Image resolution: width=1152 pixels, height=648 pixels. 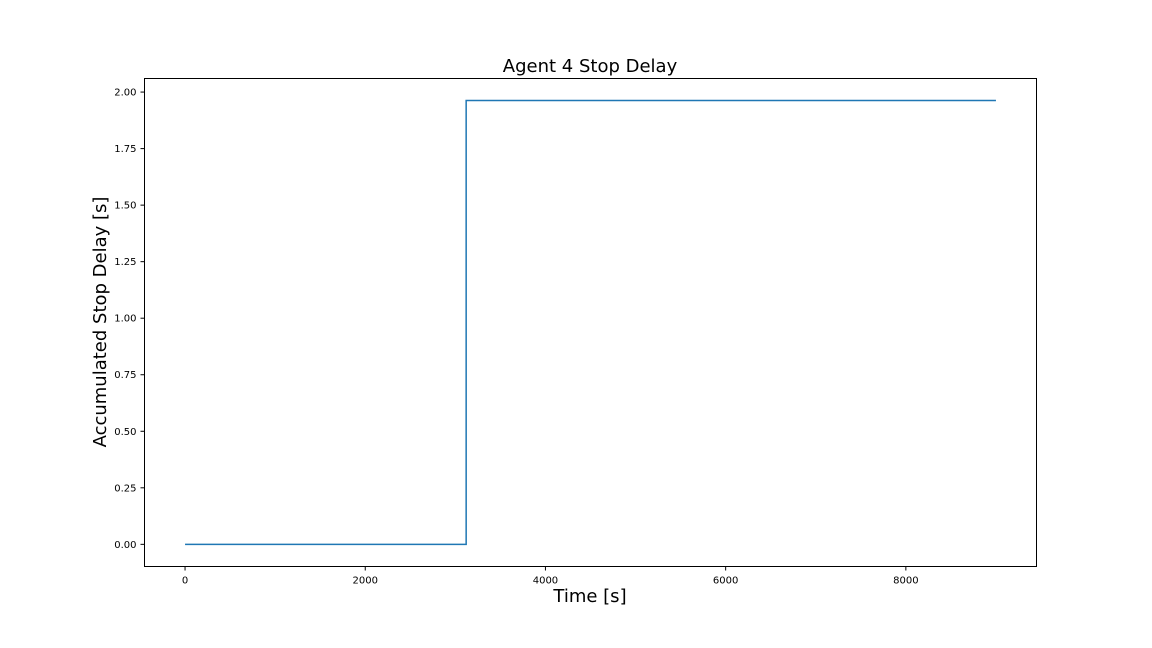 I want to click on y-tick-label: 1.25, so click(x=125, y=262).